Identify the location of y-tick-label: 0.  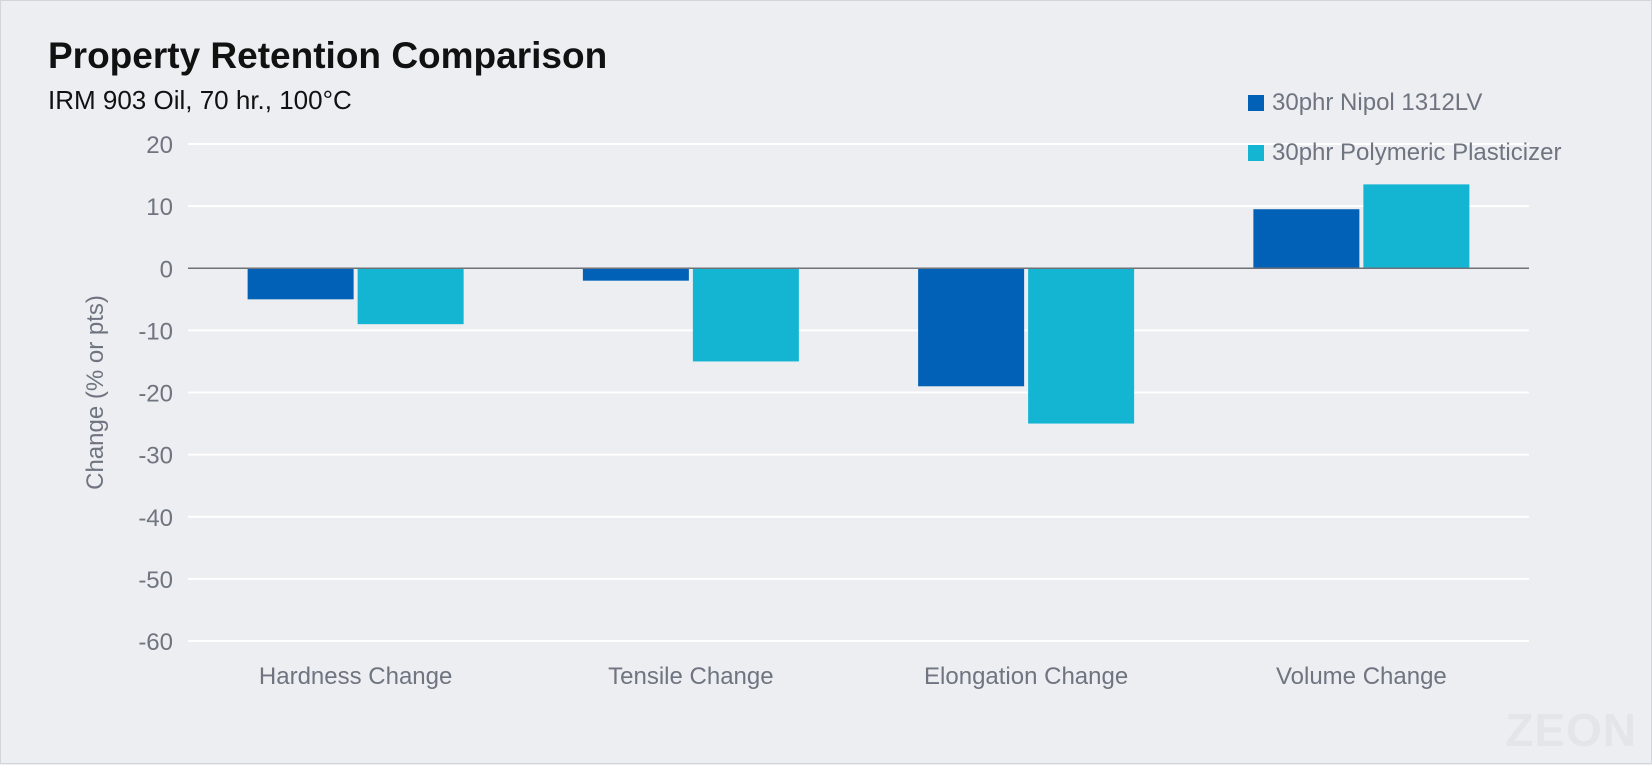
(166, 269).